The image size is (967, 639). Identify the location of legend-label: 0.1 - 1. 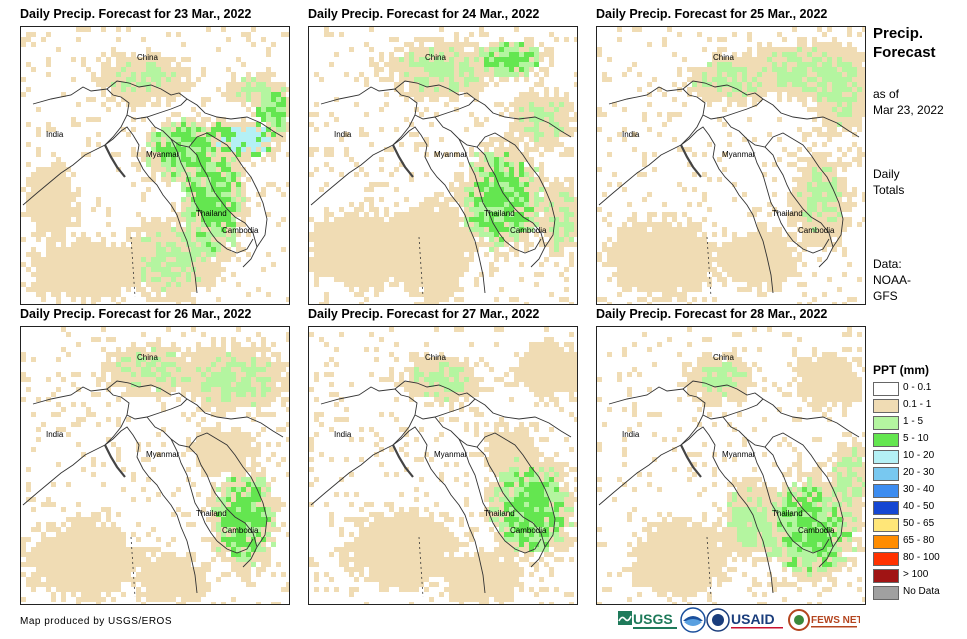
(917, 404).